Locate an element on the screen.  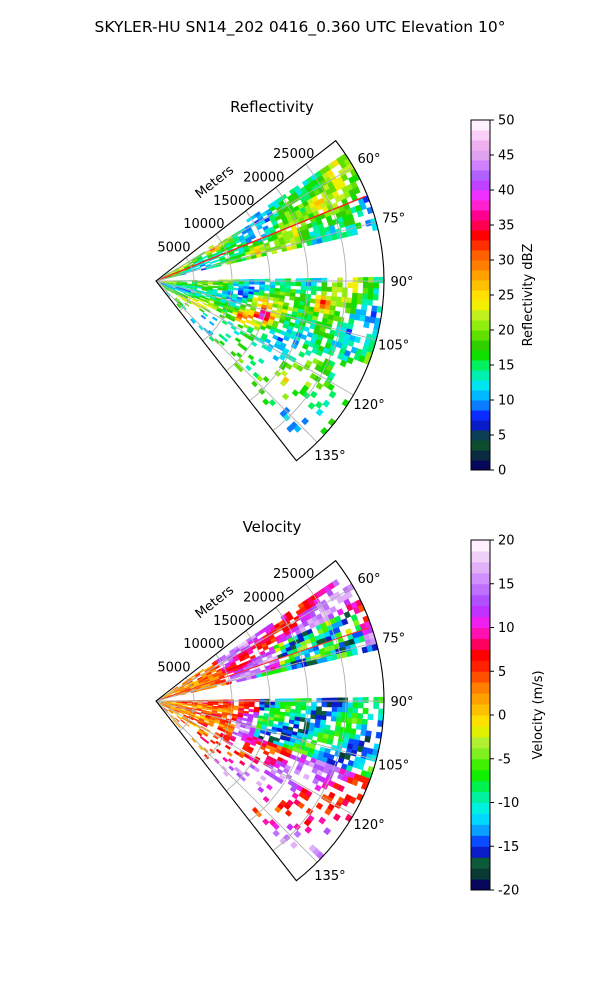
azimuth-tick-label: 75° is located at coordinates (393, 218).